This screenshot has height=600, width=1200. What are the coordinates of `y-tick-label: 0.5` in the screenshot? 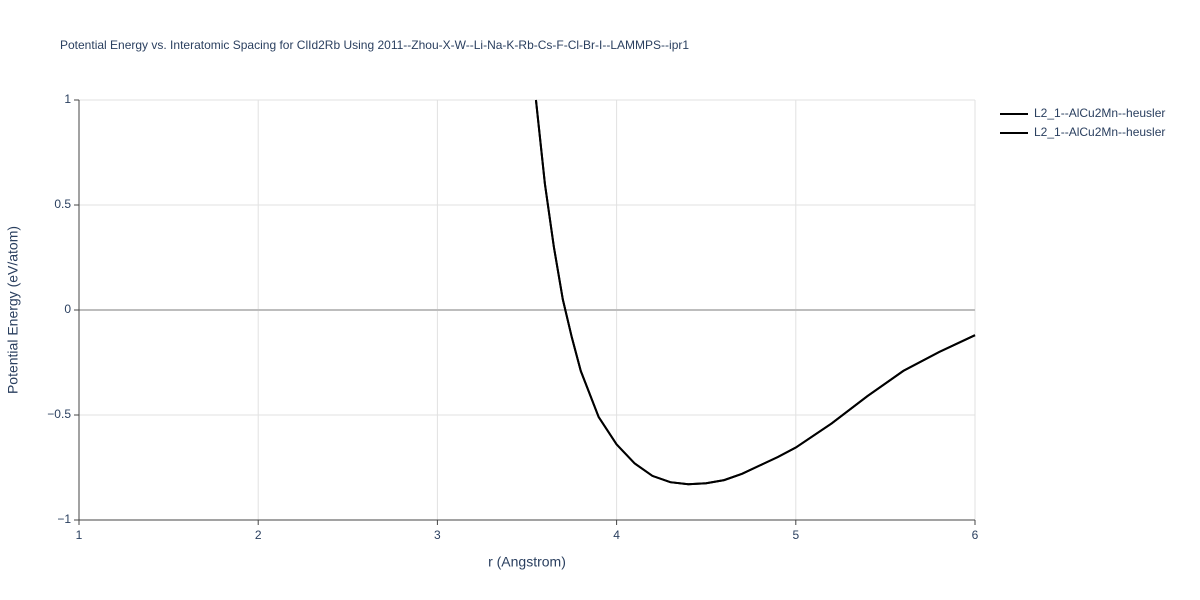 It's located at (62, 204).